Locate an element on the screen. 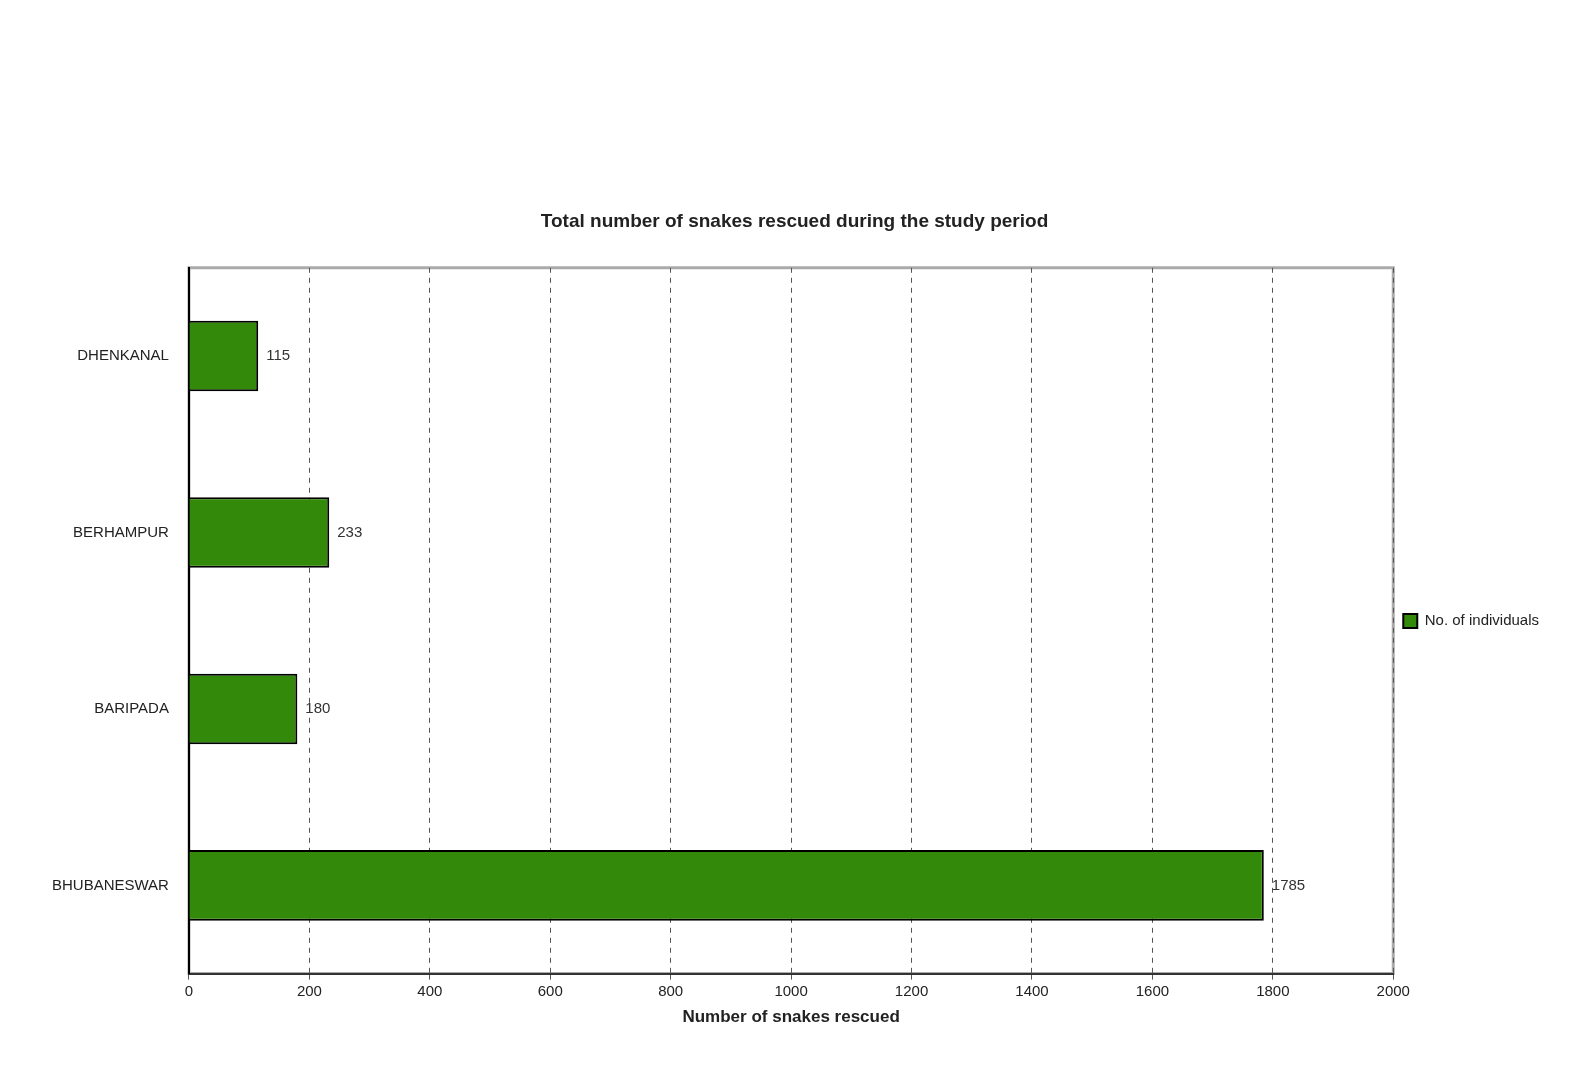 The width and height of the screenshot is (1579, 1092). x-tick-label: 0 is located at coordinates (189, 990).